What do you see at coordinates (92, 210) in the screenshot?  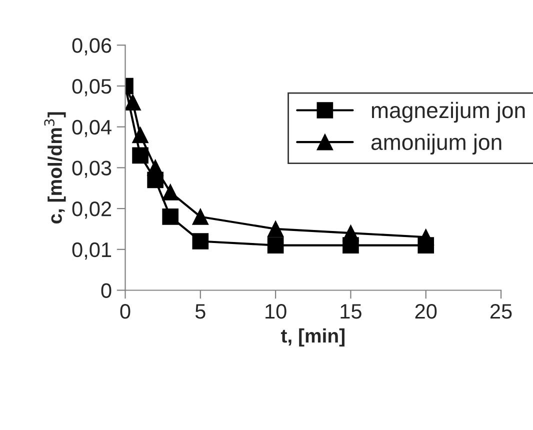 I see `y-tick-label: 0,02` at bounding box center [92, 210].